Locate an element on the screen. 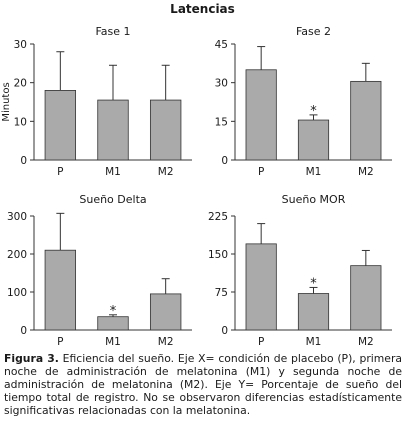  y-tick-label: 75 is located at coordinates (221, 293).